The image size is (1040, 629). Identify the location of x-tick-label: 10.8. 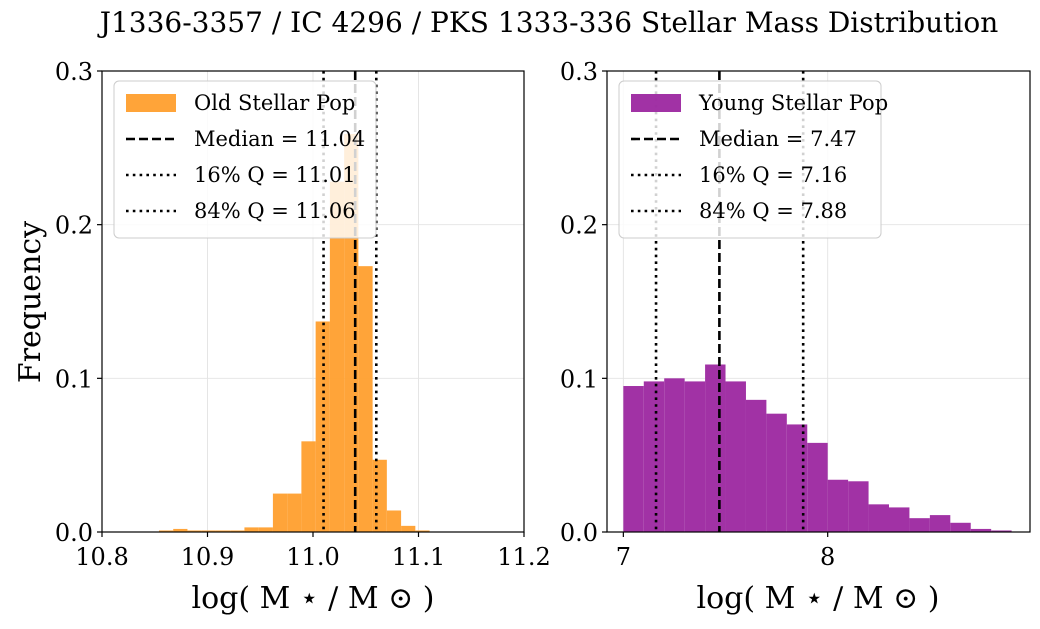
(101, 557).